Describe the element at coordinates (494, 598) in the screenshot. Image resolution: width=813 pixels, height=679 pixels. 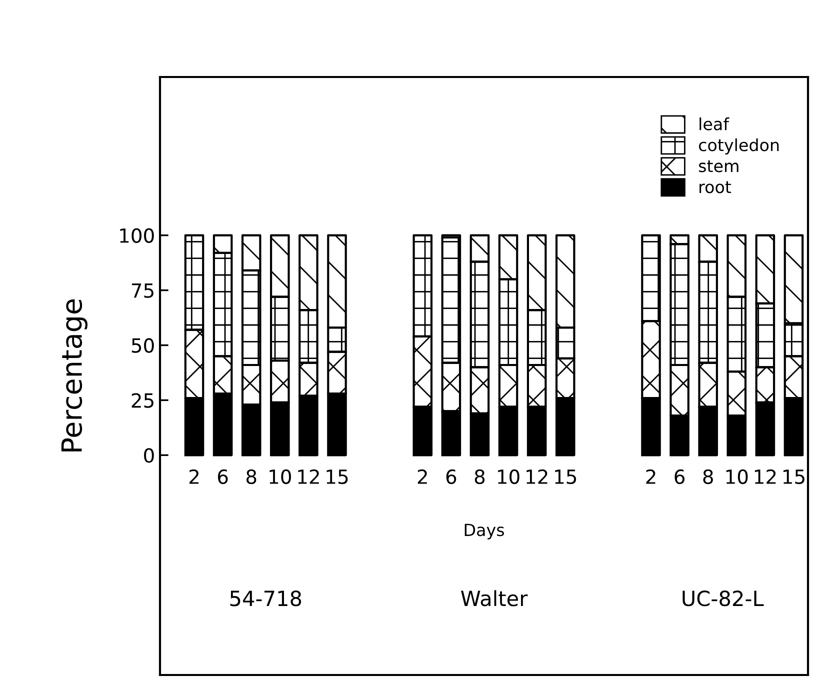
I see `annotation: Walter` at that location.